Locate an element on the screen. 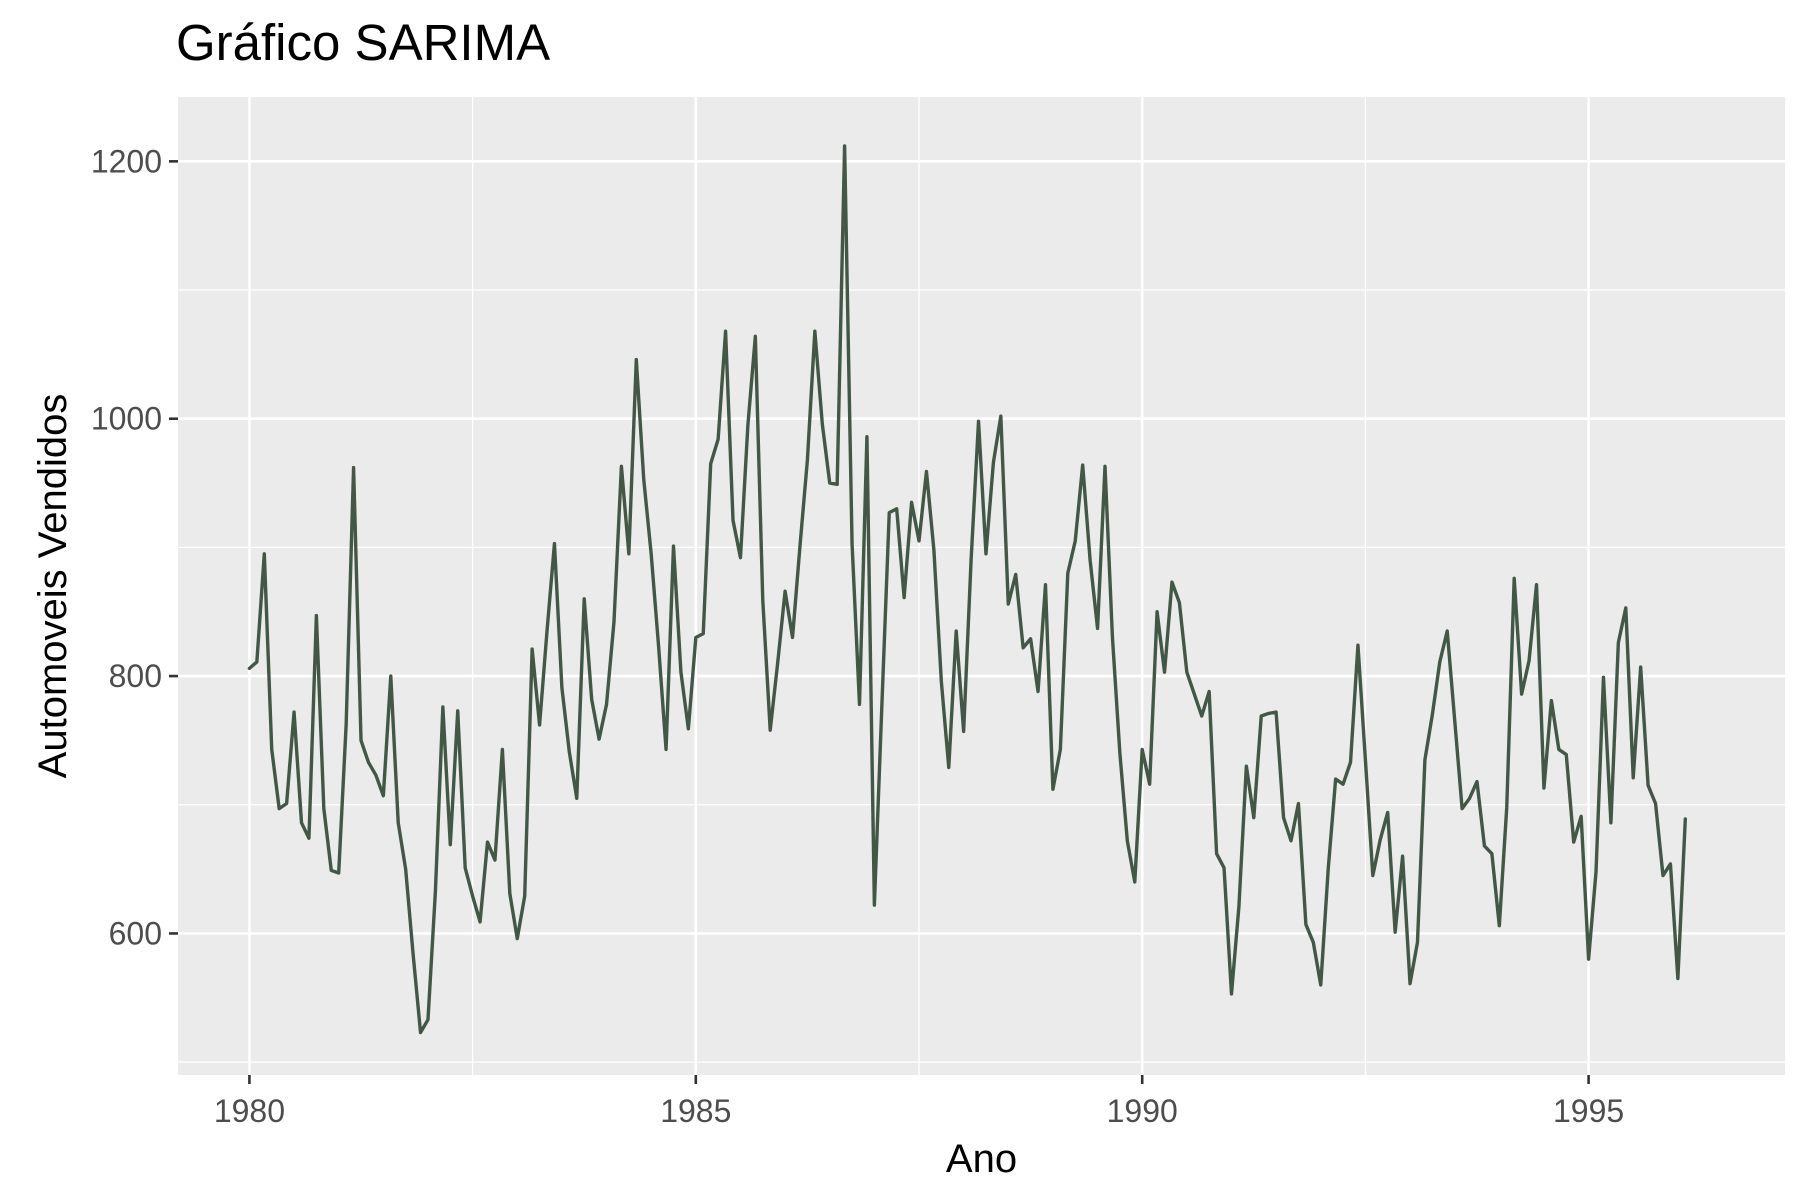 The image size is (1800, 1200). y-axis-title: Automoveis Vendidos is located at coordinates (53, 586).